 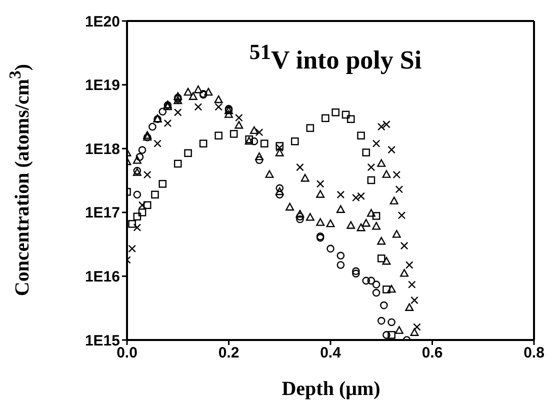 What do you see at coordinates (534, 353) in the screenshot?
I see `x-tick-label: 0.8` at bounding box center [534, 353].